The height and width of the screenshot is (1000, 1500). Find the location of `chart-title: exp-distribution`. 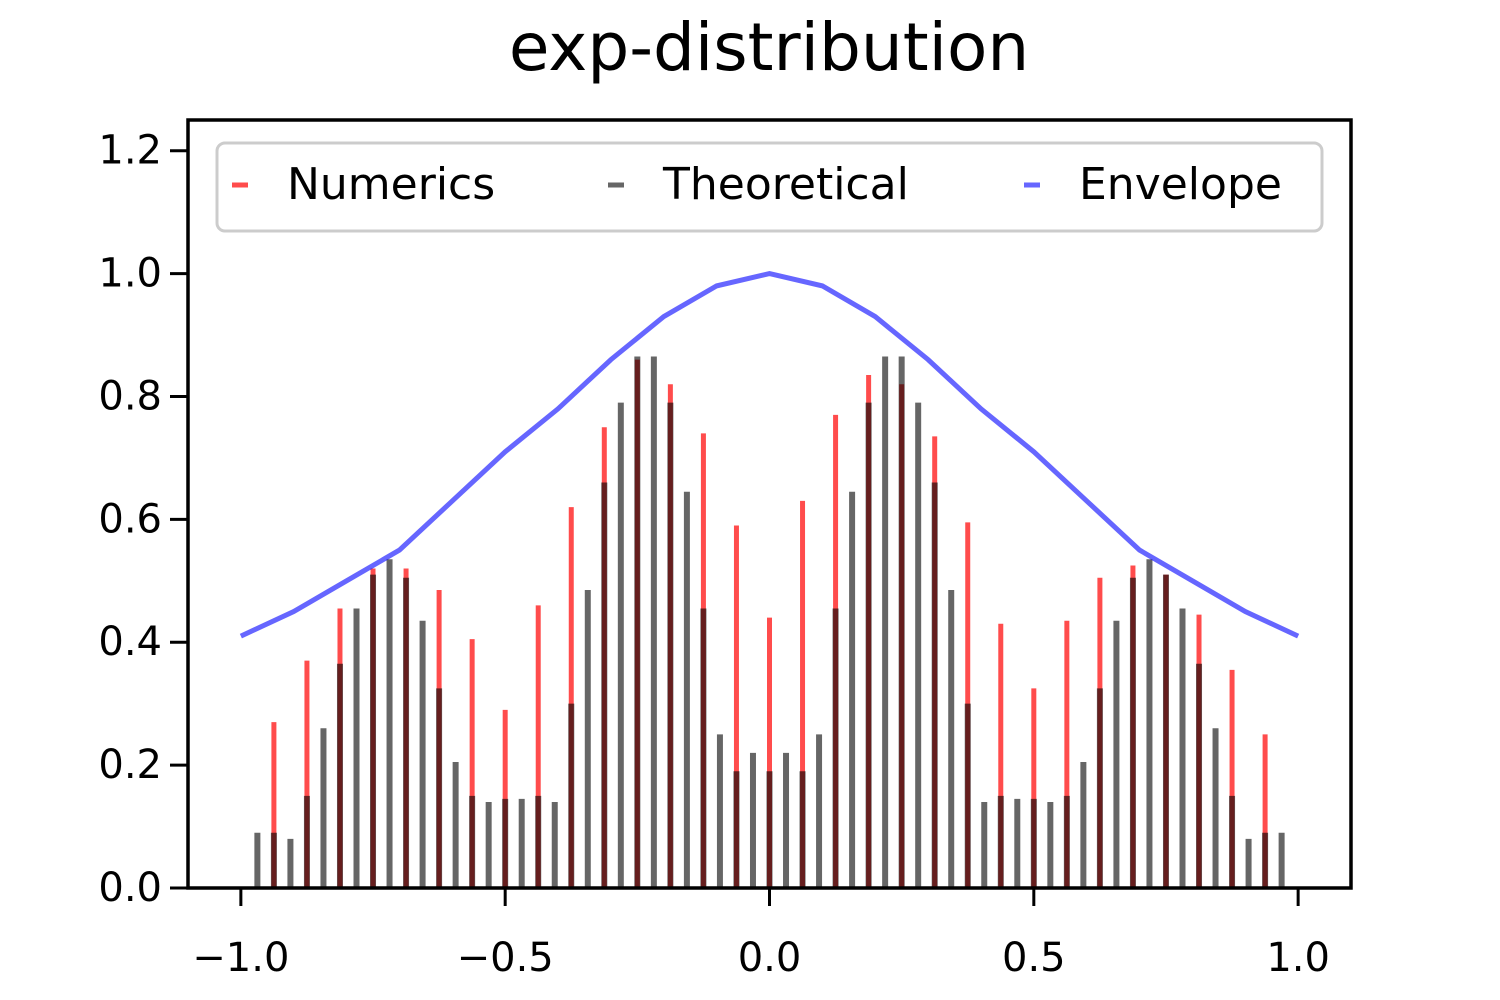

chart-title: exp-distribution is located at coordinates (769, 47).